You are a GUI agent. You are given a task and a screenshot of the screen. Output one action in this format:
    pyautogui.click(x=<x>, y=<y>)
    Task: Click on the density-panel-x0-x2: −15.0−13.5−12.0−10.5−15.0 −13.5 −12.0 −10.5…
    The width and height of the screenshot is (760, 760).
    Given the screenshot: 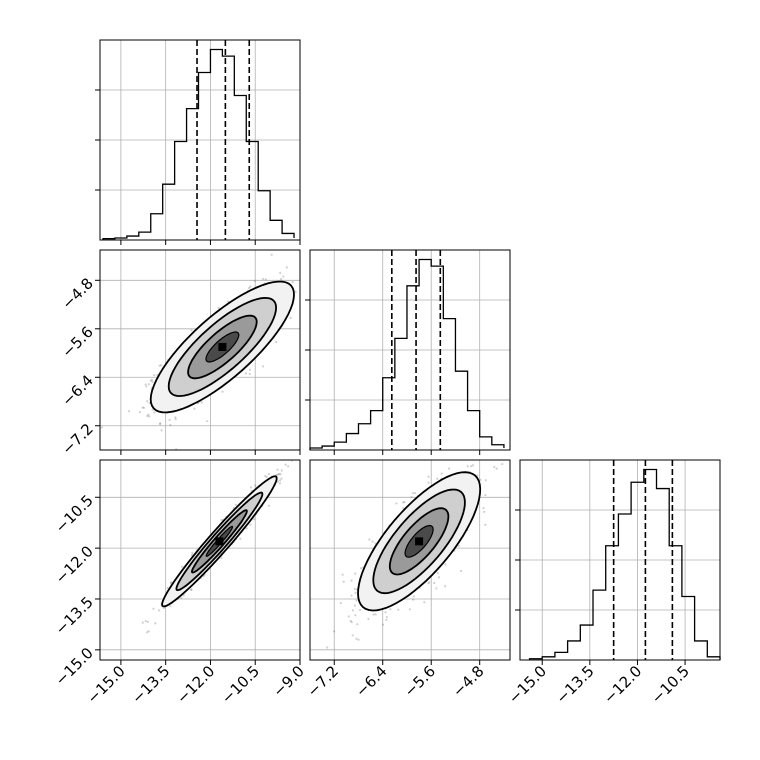 What is the action you would take?
    pyautogui.click(x=180, y=569)
    